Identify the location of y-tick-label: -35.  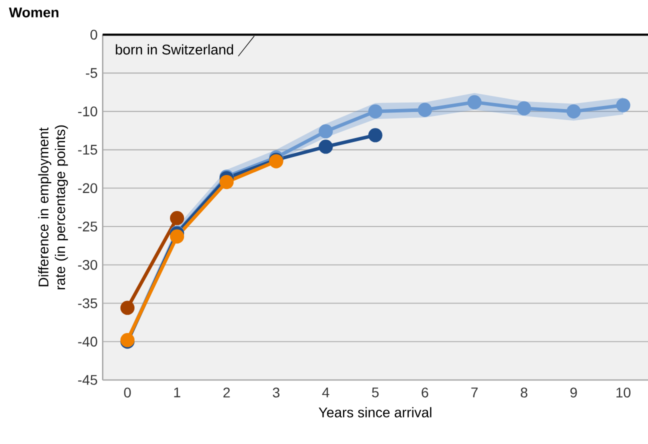
(88, 303).